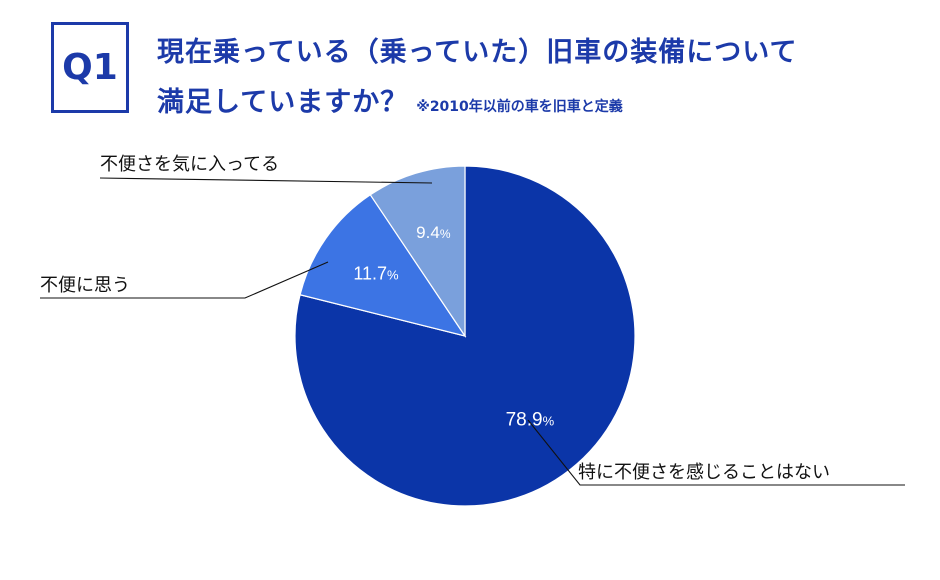 The height and width of the screenshot is (580, 940). Describe the element at coordinates (85, 285) in the screenshot. I see `slice-label-2: 不便に思う` at that location.